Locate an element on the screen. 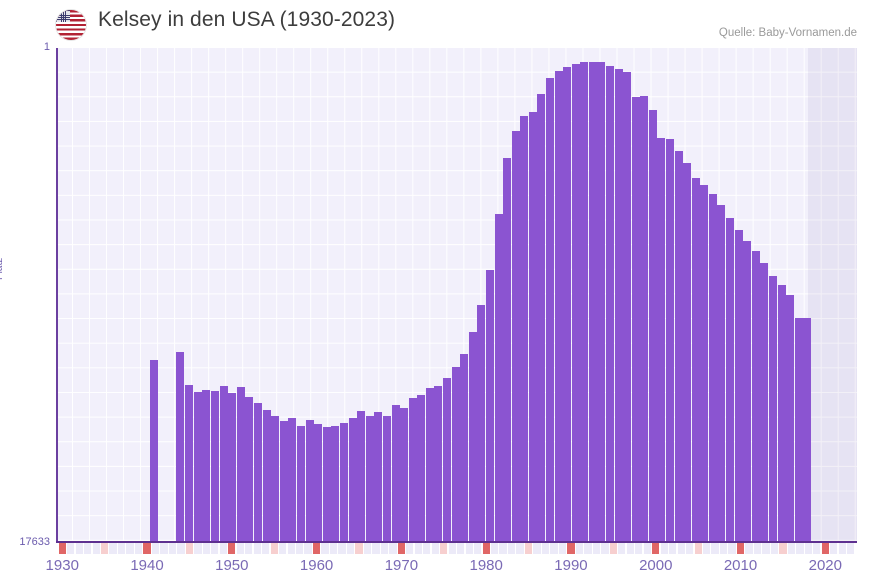 The width and height of the screenshot is (873, 587). source-note: Quelle: Baby-Vornamen.de is located at coordinates (787, 33).